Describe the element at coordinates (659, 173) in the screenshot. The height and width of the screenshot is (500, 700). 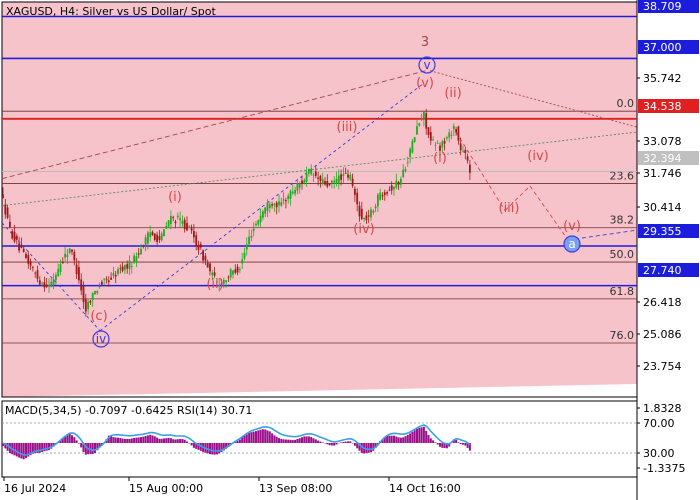
I see `price-tick: 31.746` at that location.